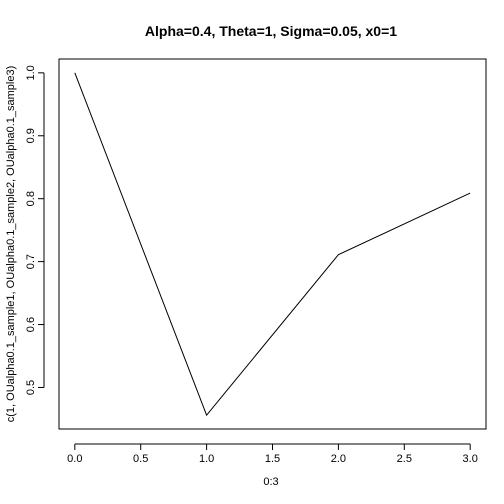 This screenshot has height=504, width=504. What do you see at coordinates (31, 261) in the screenshot?
I see `y-tick-label: 0.7` at bounding box center [31, 261].